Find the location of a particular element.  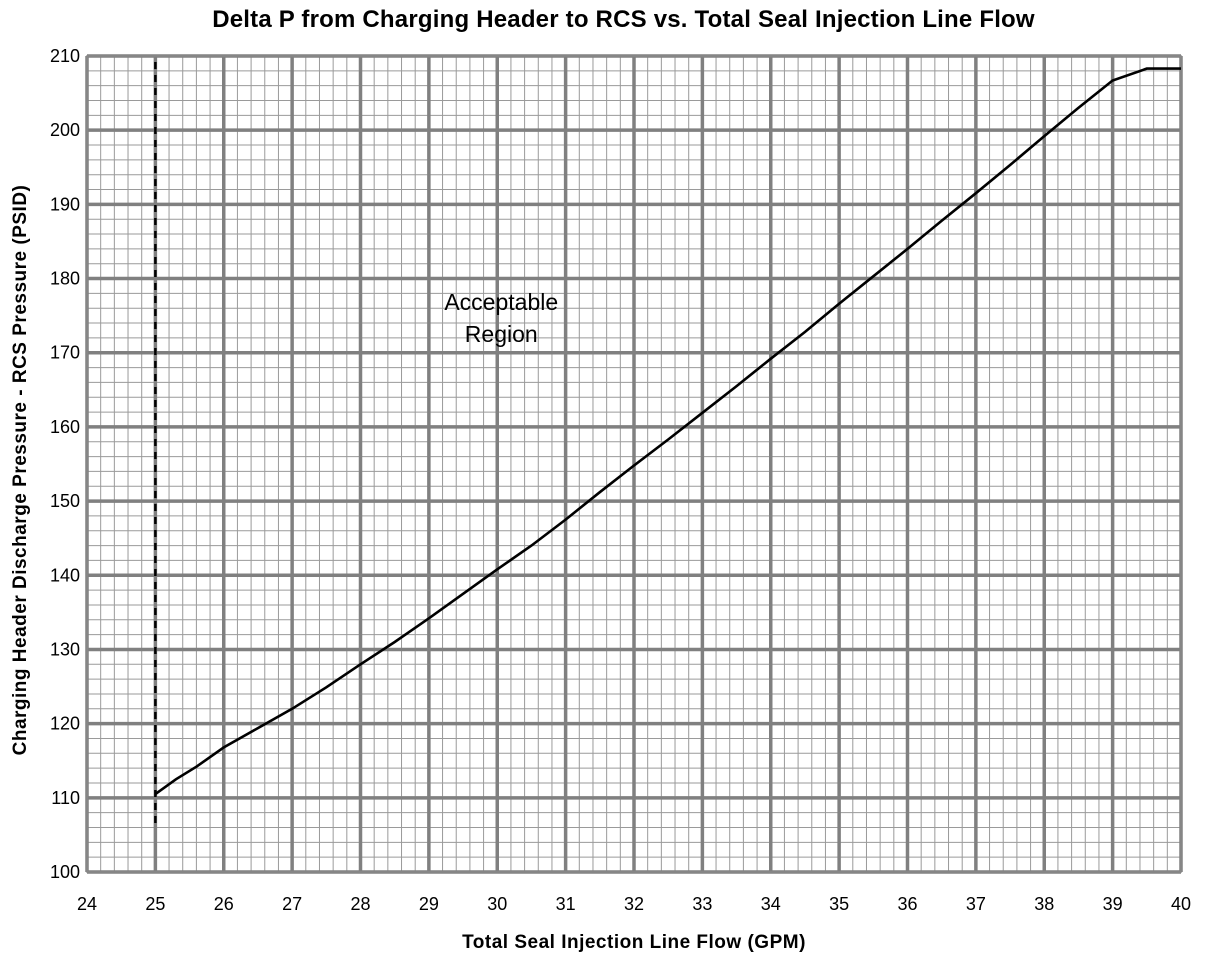

x-tick-label: 31 is located at coordinates (566, 904).